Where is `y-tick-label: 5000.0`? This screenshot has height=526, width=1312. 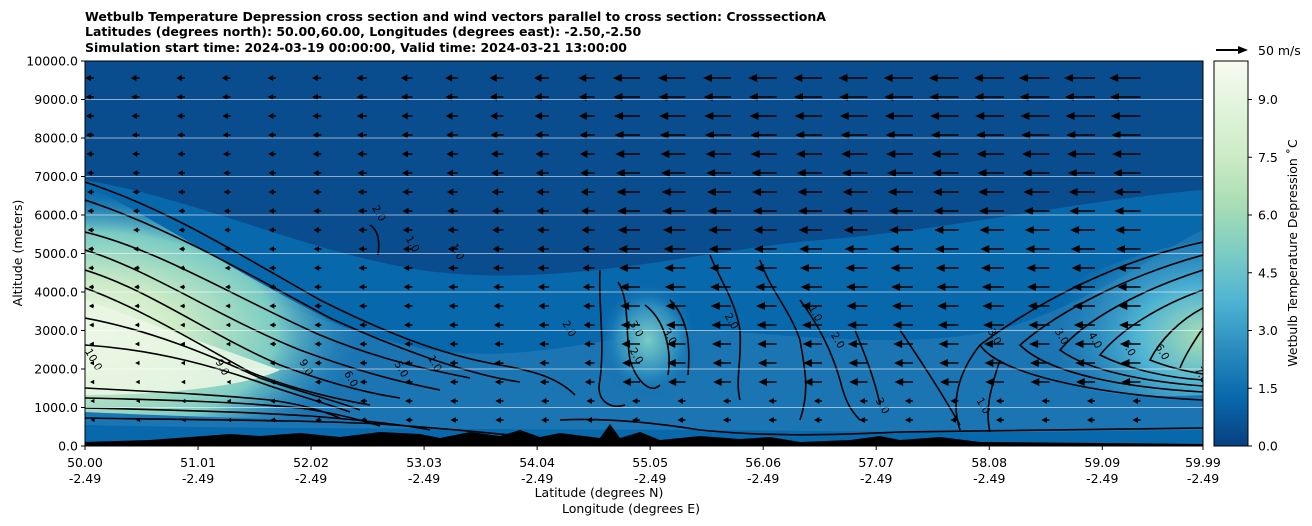 y-tick-label: 5000.0 is located at coordinates (56, 253).